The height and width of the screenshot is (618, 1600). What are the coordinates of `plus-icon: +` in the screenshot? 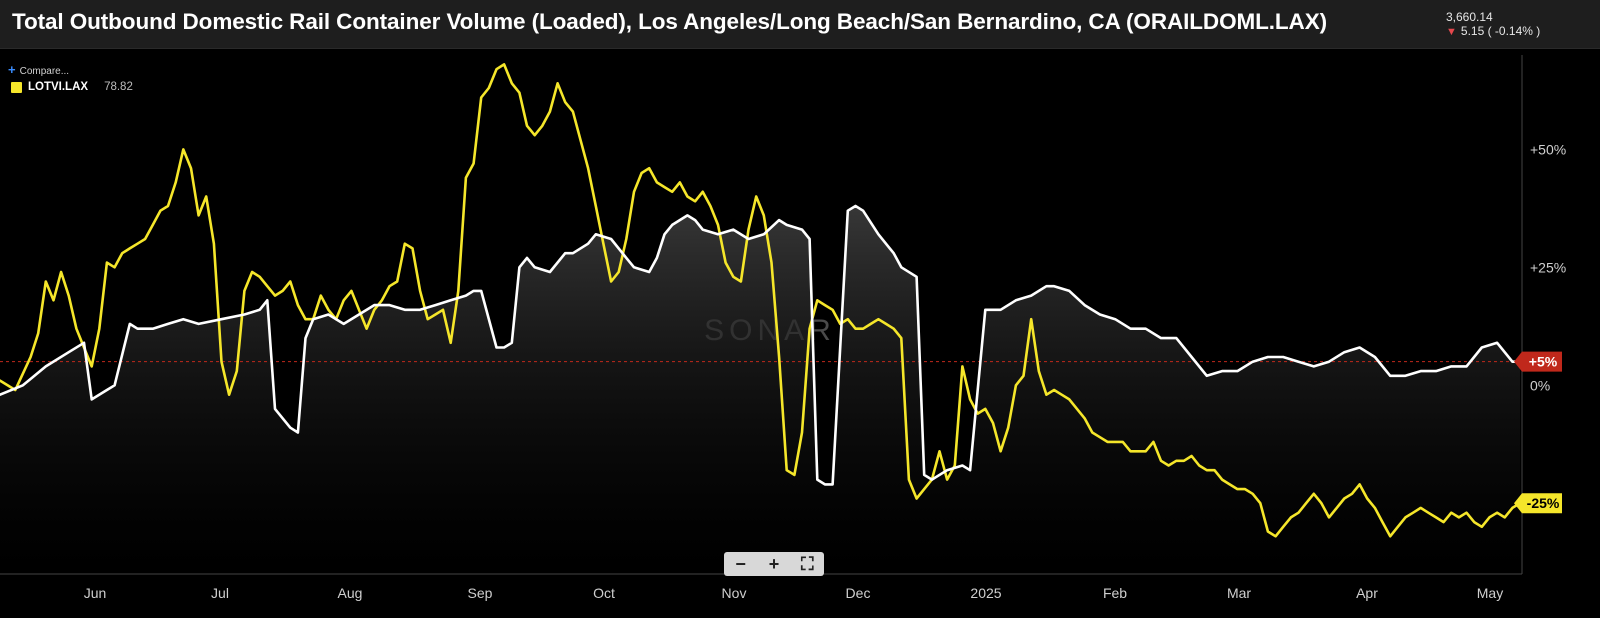 It's located at (12, 69).